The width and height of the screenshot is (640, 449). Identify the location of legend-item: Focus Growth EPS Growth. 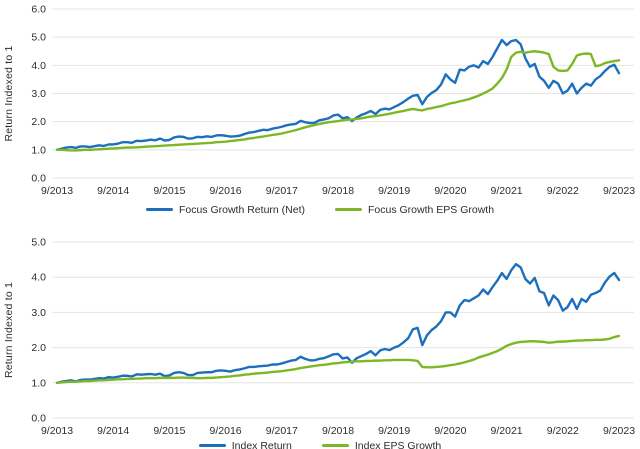
(414, 210).